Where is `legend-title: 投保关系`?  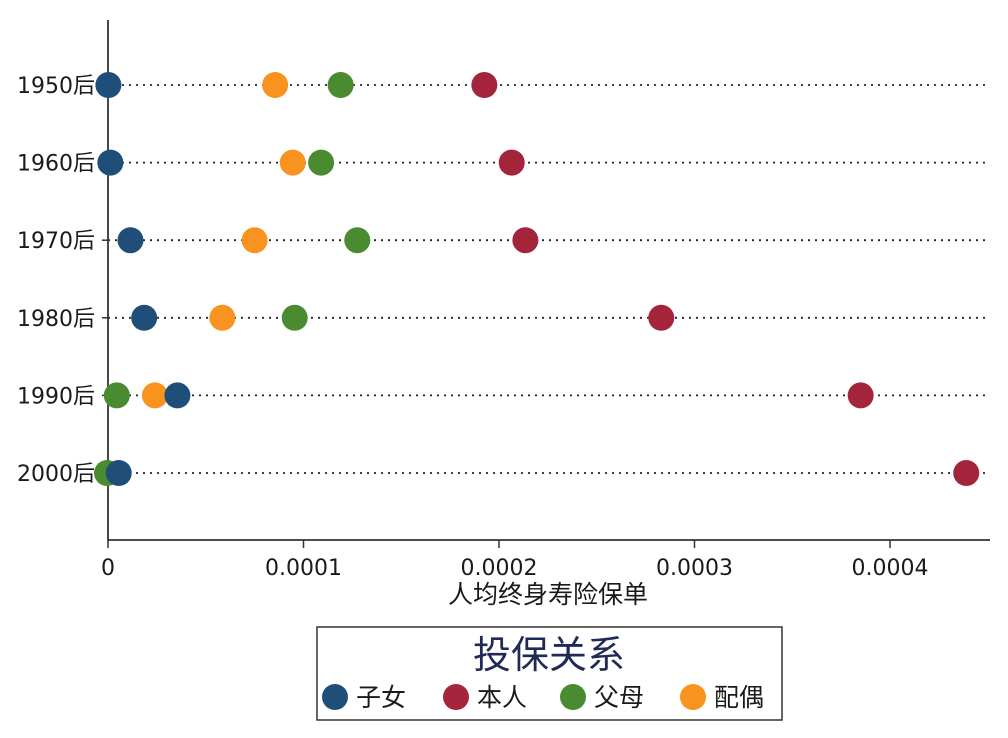
legend-title: 投保关系 is located at coordinates (549, 655).